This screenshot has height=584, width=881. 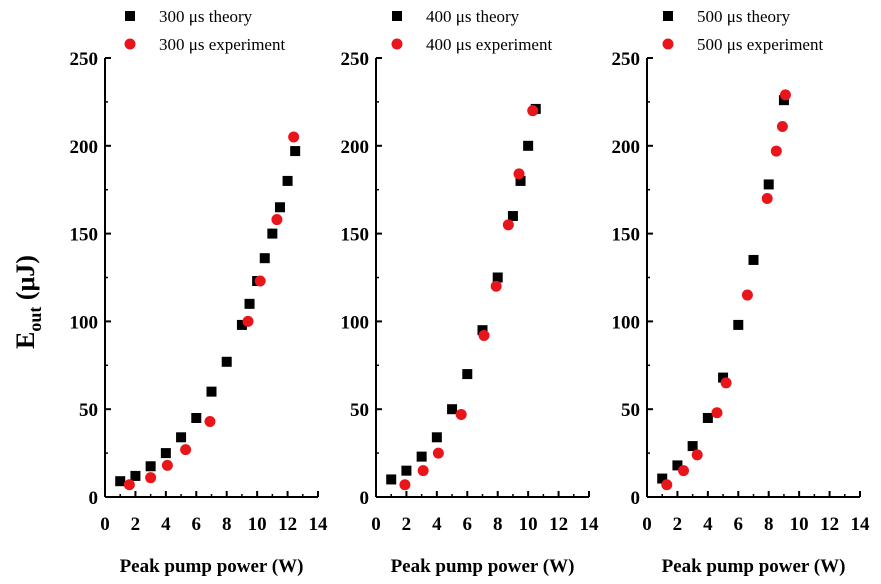 I want to click on y-axis-label: Eout (μJ), so click(x=28, y=302).